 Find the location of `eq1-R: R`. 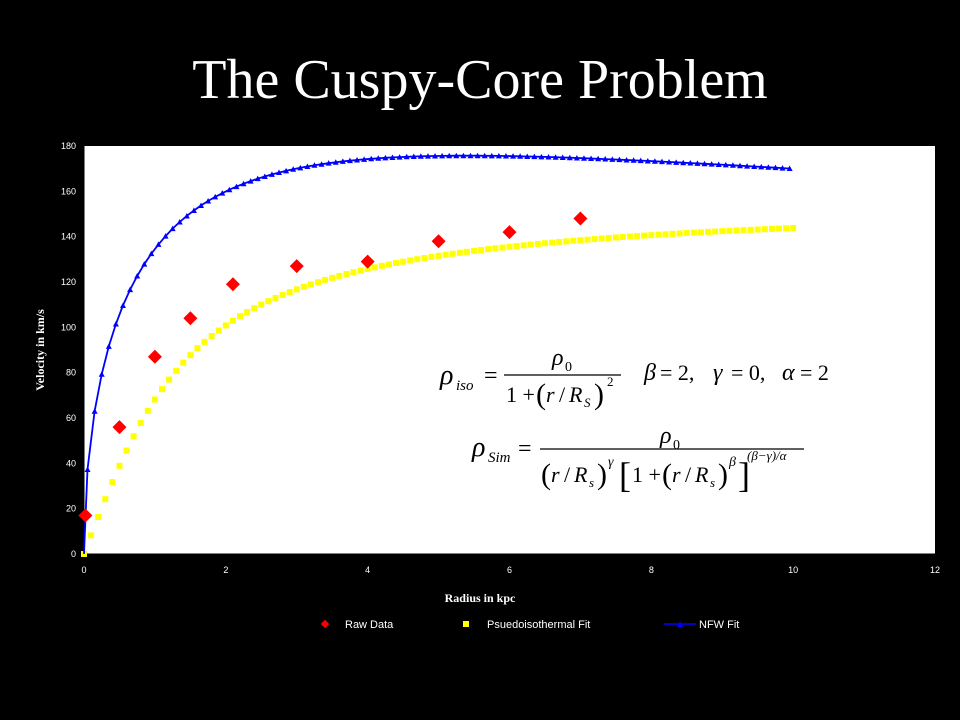

eq1-R: R is located at coordinates (575, 394).